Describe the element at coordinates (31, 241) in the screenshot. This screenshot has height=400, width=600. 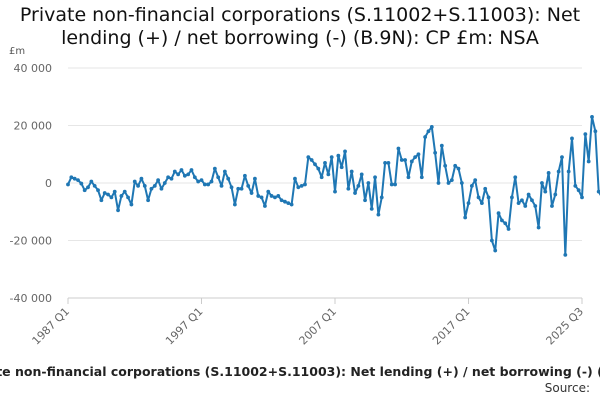
I see `y-tick-label: -20 000` at that location.